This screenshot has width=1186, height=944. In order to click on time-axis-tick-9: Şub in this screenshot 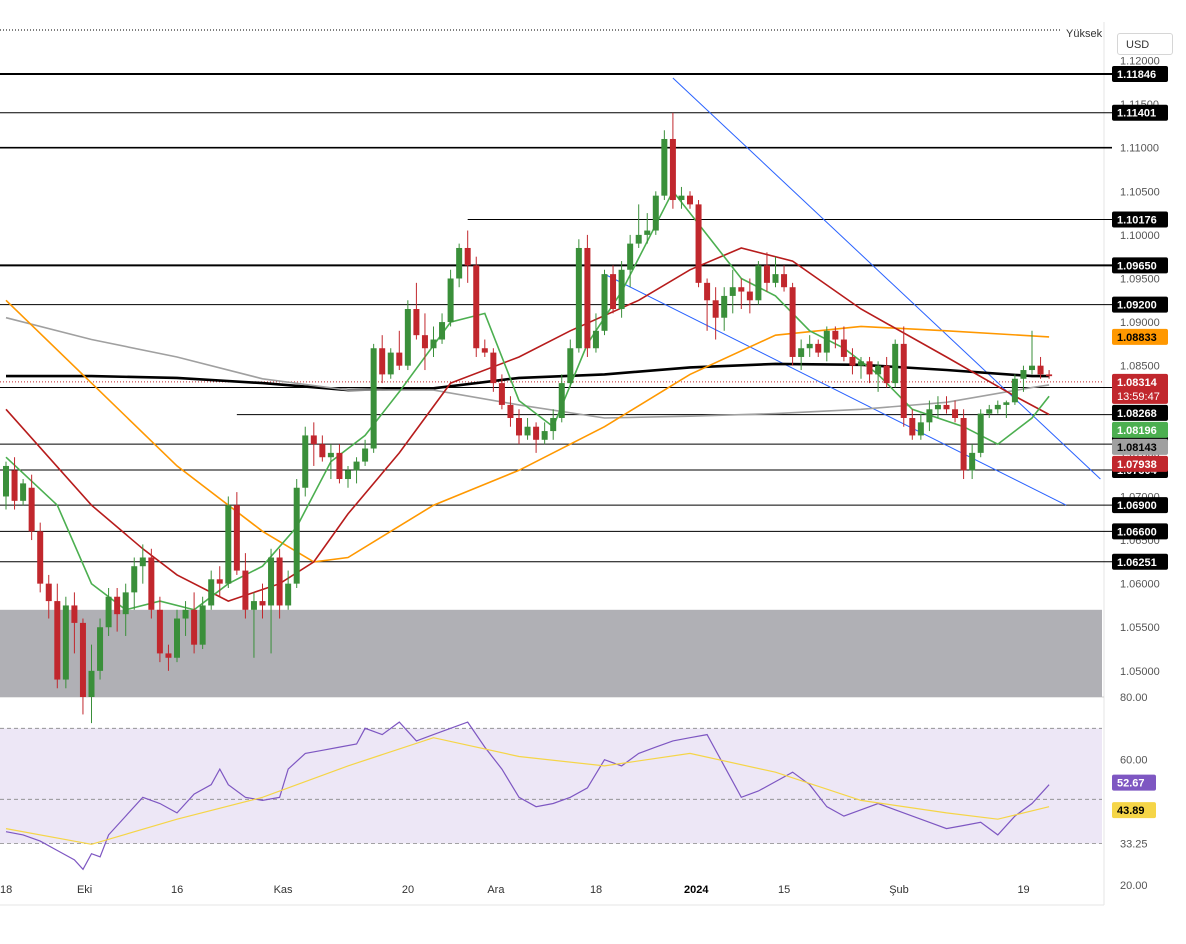, I will do `click(899, 890)`.